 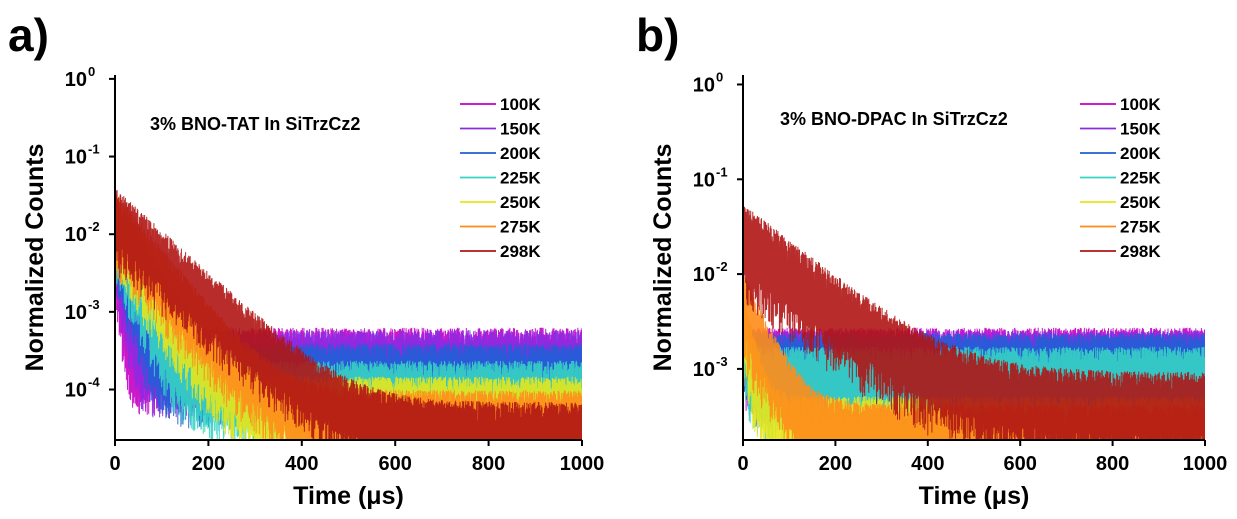 I want to click on panel-label-b: b), so click(x=658, y=35).